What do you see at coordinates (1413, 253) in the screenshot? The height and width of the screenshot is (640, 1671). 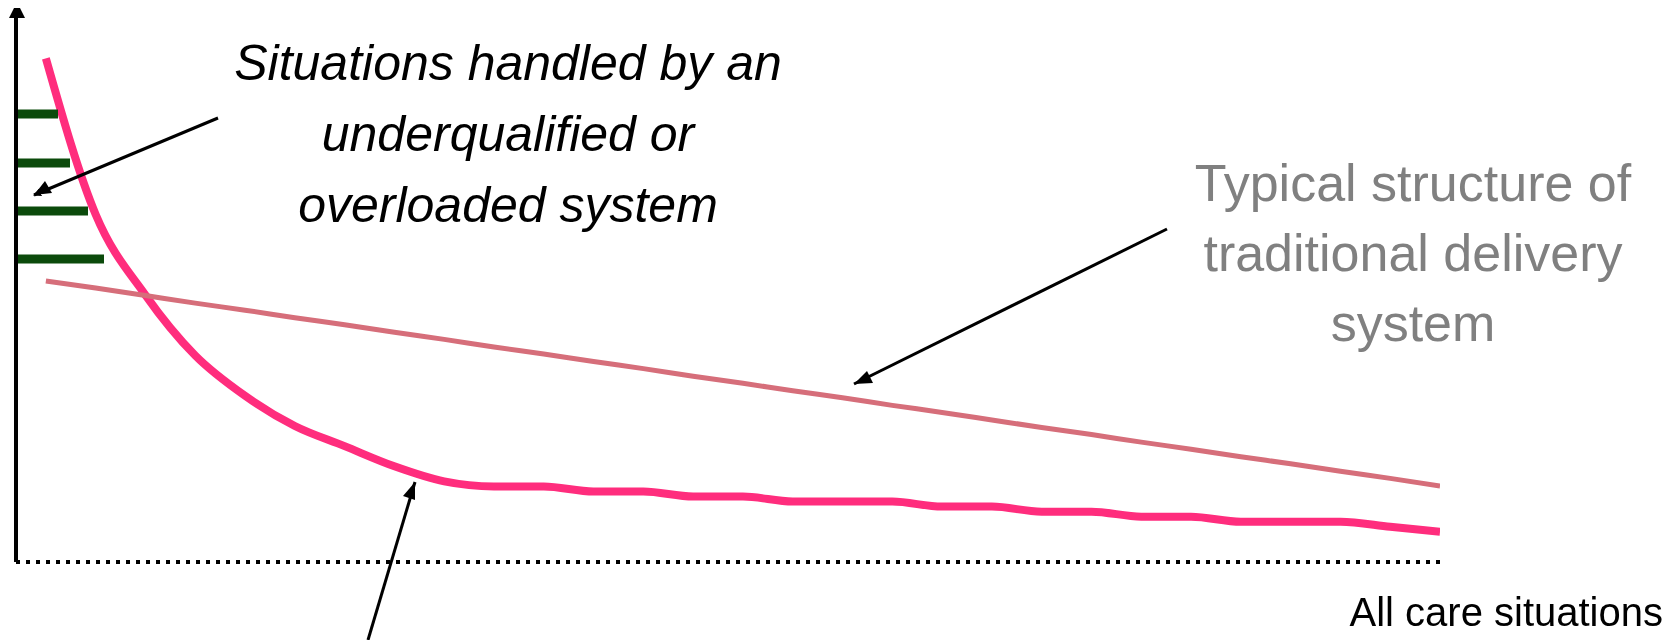 I see `annotation: Typical structure of traditional delivery system` at bounding box center [1413, 253].